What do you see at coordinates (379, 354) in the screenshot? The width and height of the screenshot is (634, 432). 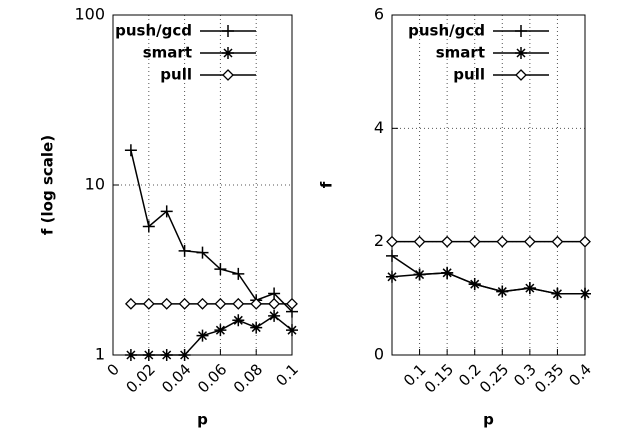 I see `y-tick-label: 0` at bounding box center [379, 354].